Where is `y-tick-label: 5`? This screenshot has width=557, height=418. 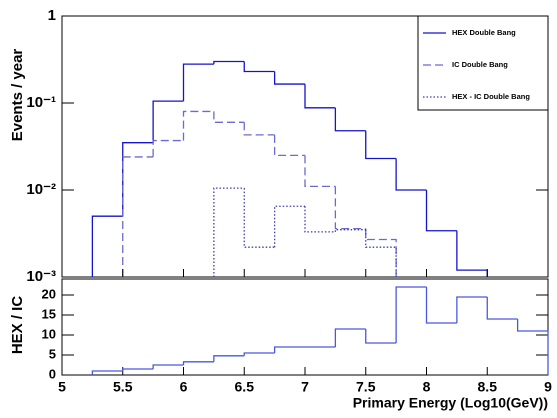 y-tick-label: 5 is located at coordinates (52, 353).